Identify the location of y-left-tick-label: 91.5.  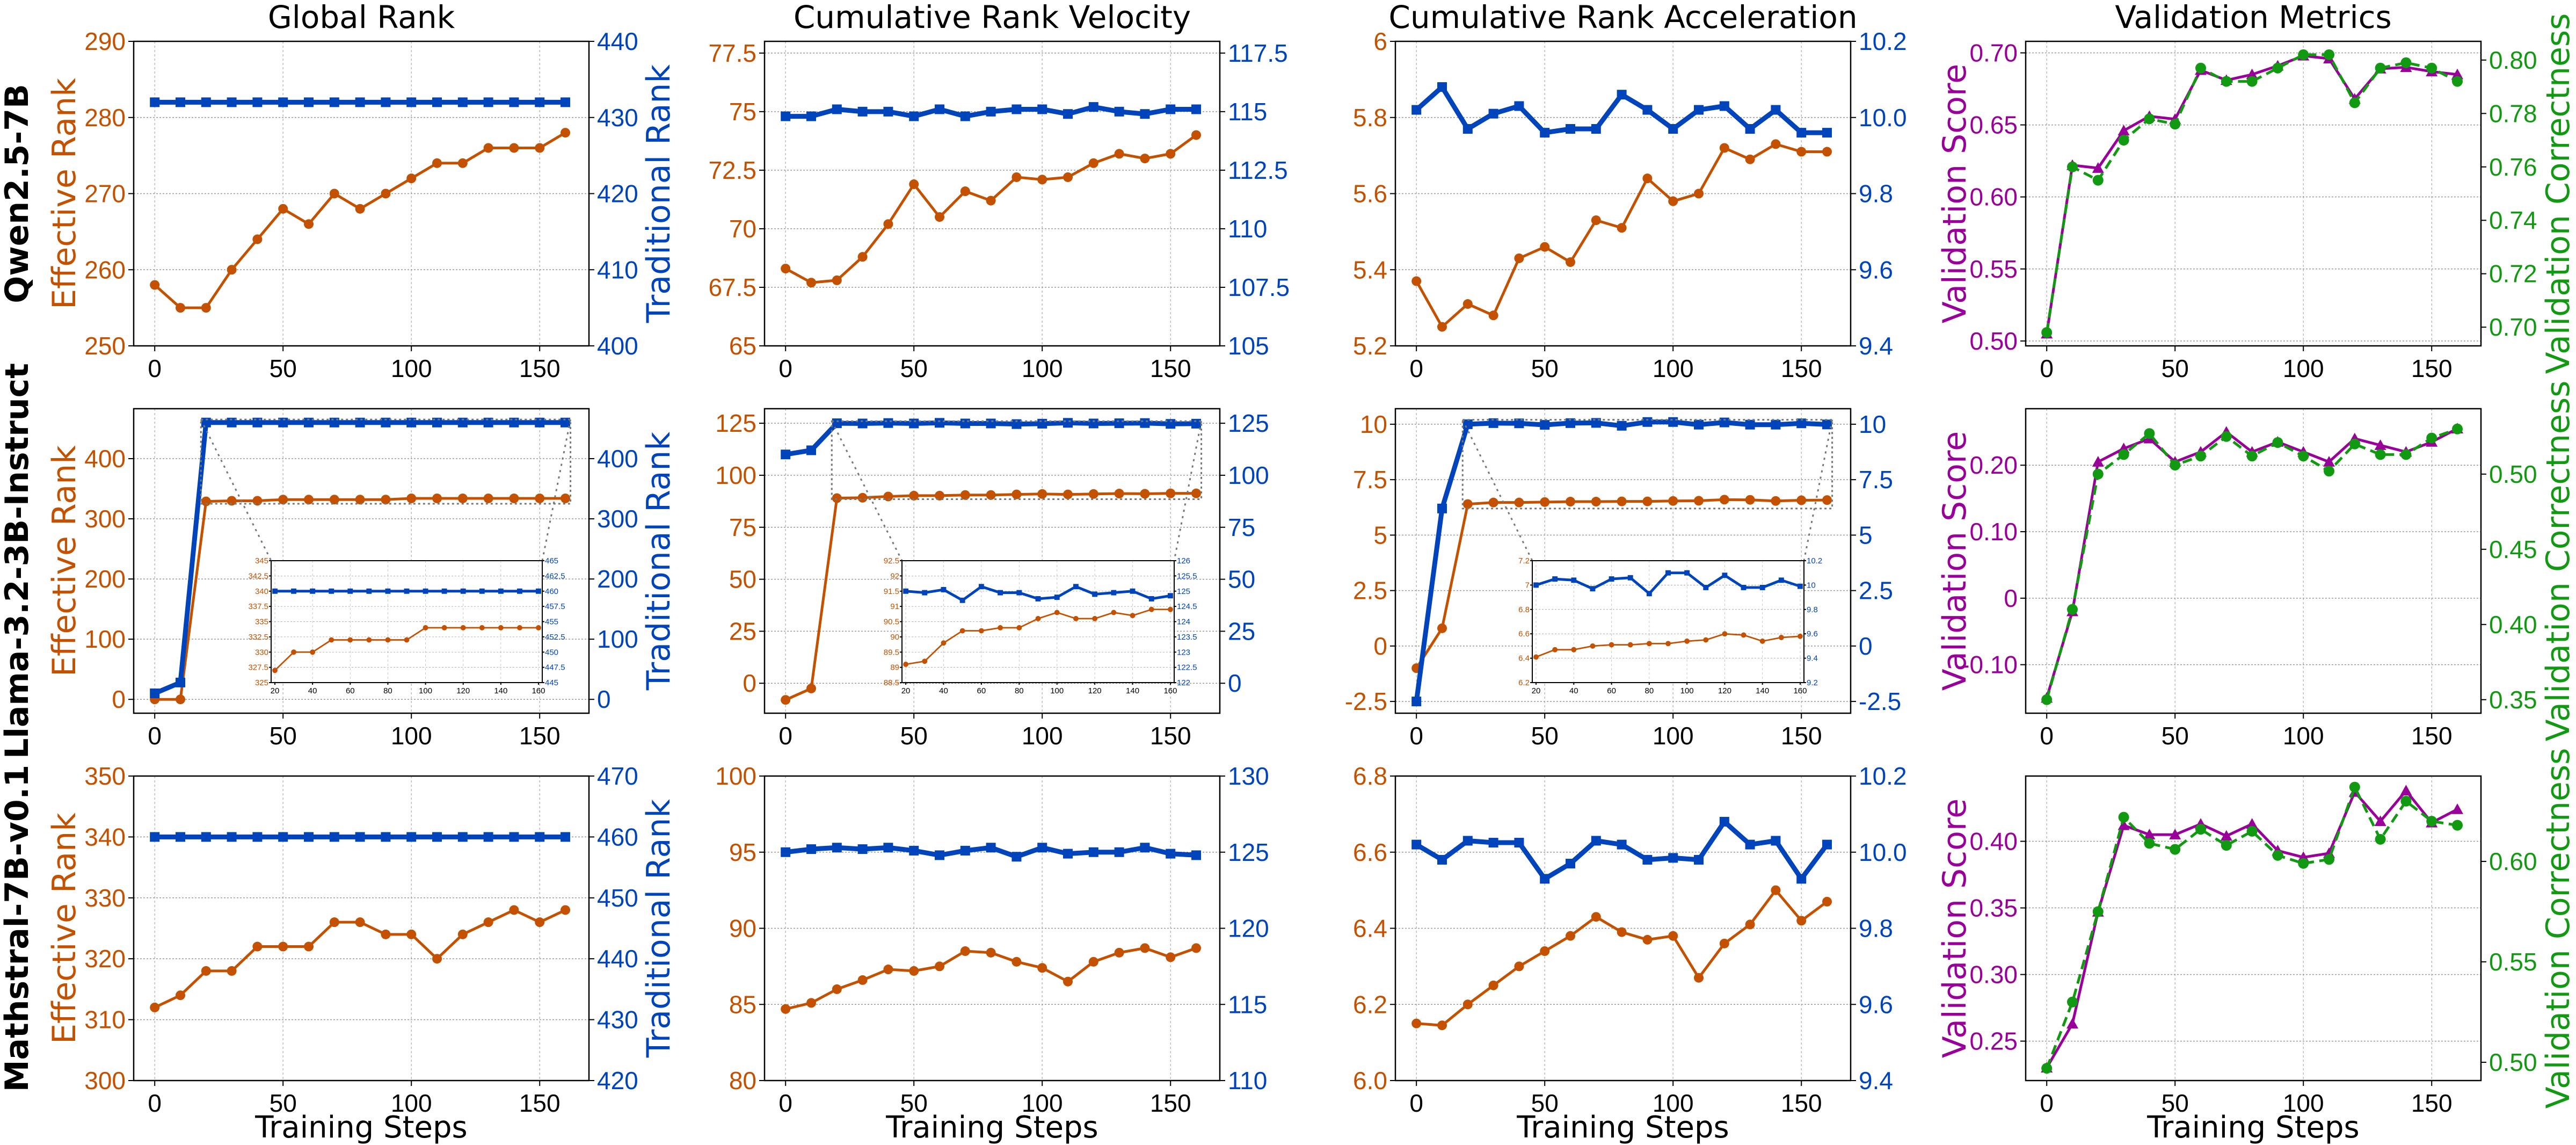
(891, 591).